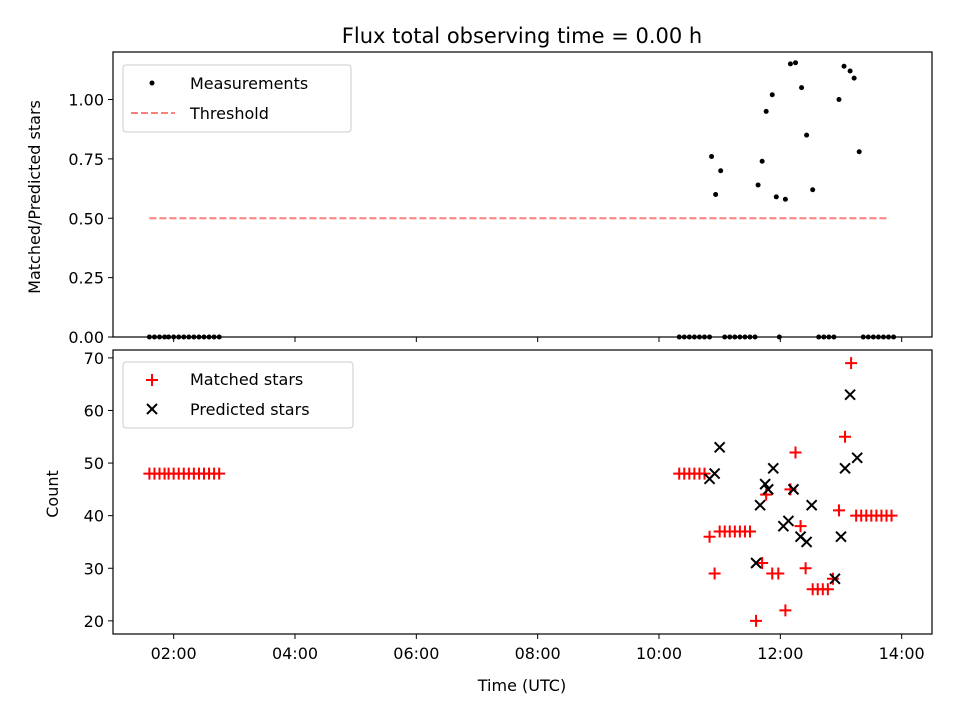 The height and width of the screenshot is (720, 960). What do you see at coordinates (94, 516) in the screenshot?
I see `bottom-y-tick-label: 40` at bounding box center [94, 516].